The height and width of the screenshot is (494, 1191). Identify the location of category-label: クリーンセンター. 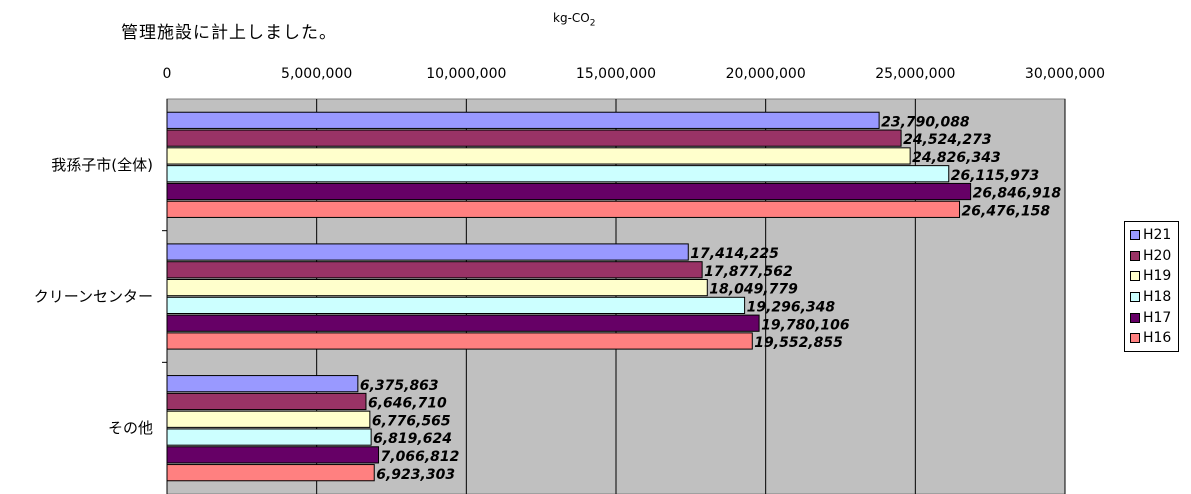
(93, 297).